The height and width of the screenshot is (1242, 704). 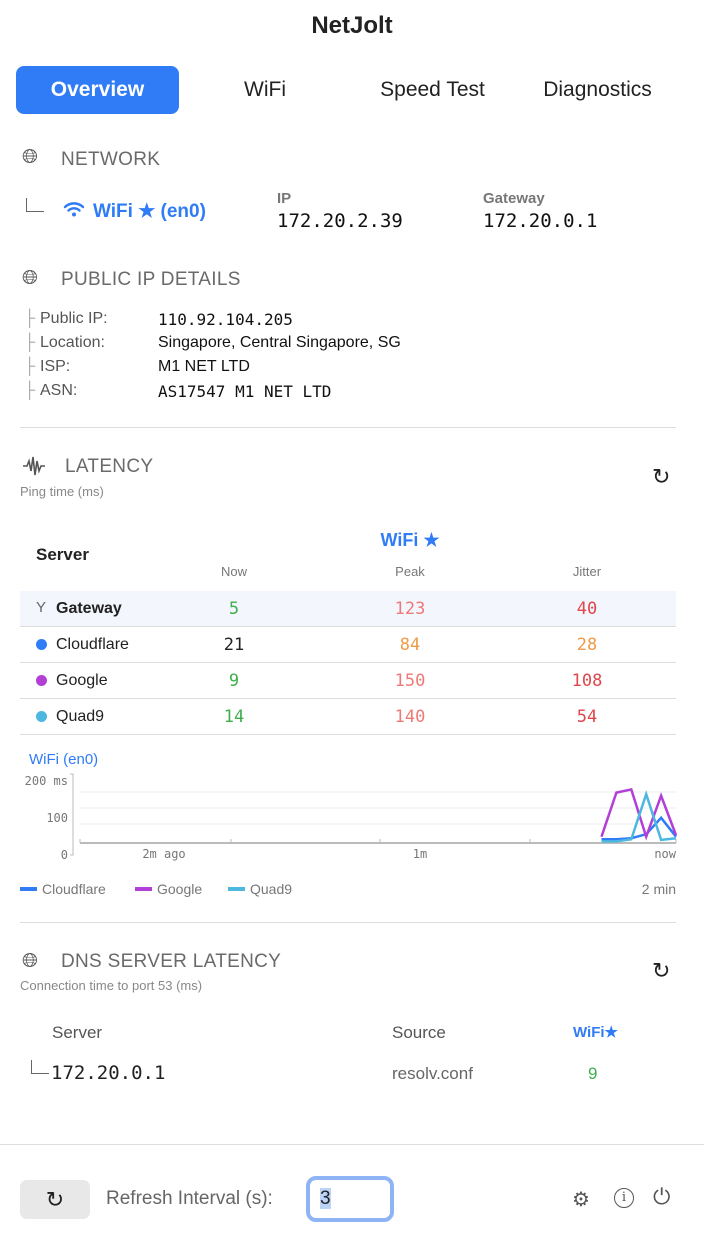 I want to click on public-ip-value: 110.92.104.205, so click(x=225, y=319).